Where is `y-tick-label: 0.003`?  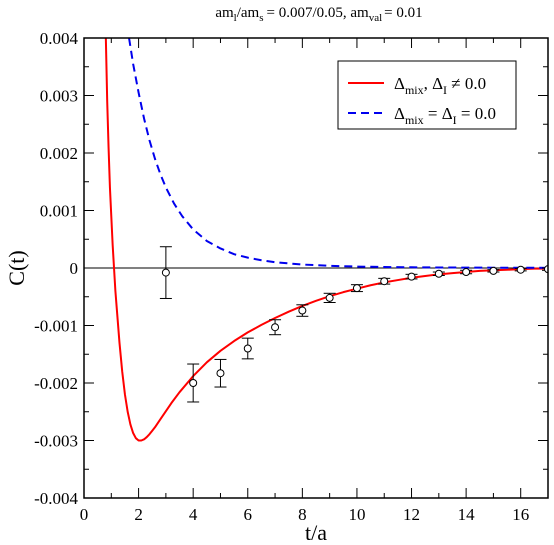 y-tick-label: 0.003 is located at coordinates (59, 96).